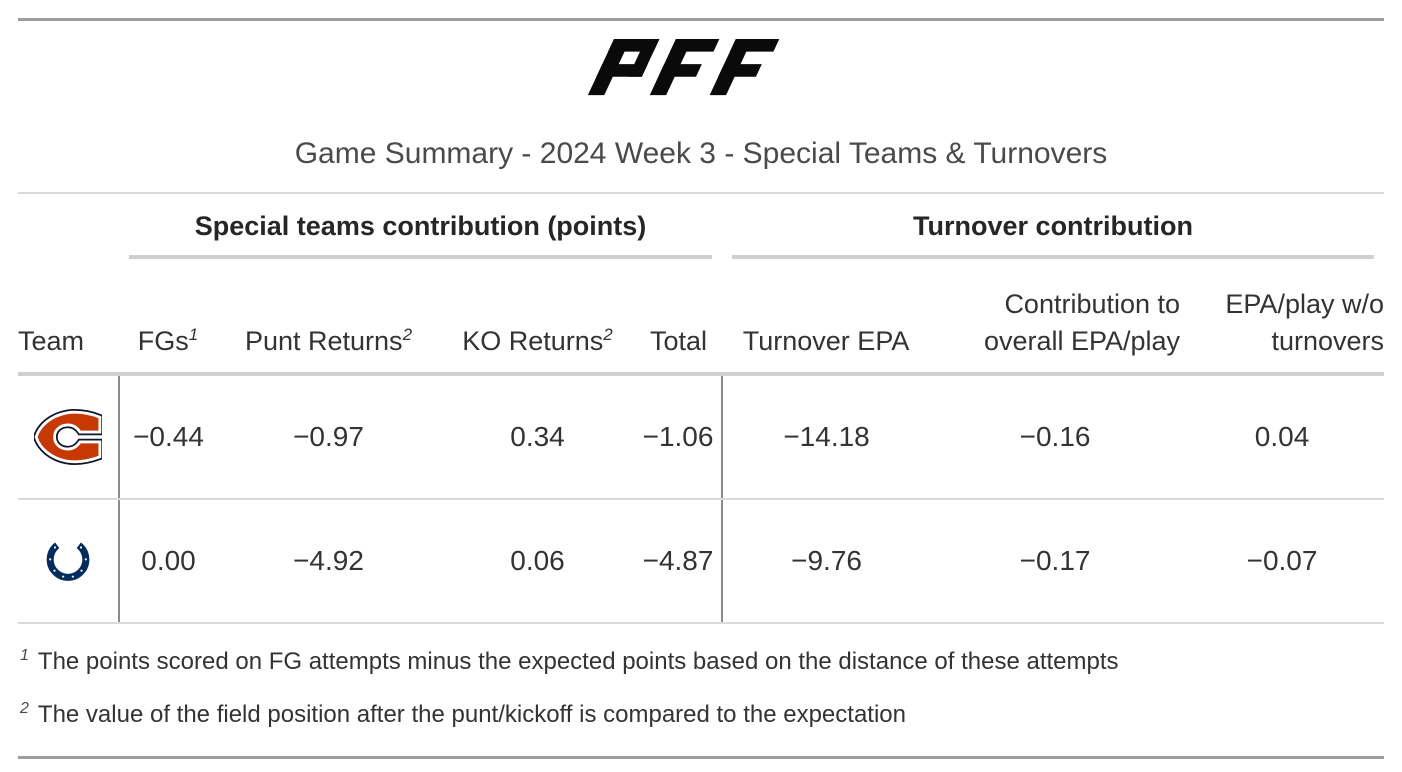  Describe the element at coordinates (24, 708) in the screenshot. I see `footnote-2-marker: 2` at that location.